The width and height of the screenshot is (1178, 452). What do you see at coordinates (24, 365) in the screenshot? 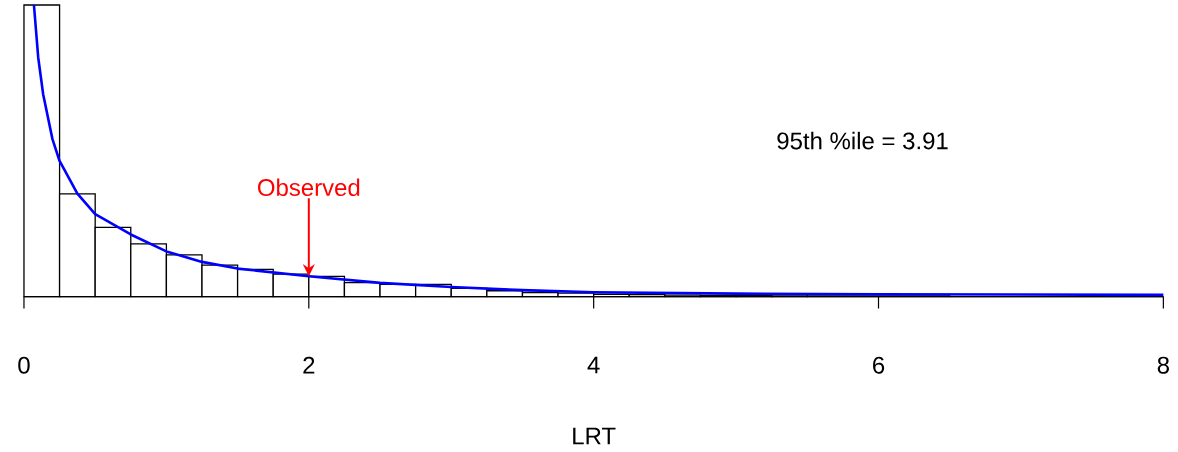
I see `x-tick-label: 0` at bounding box center [24, 365].